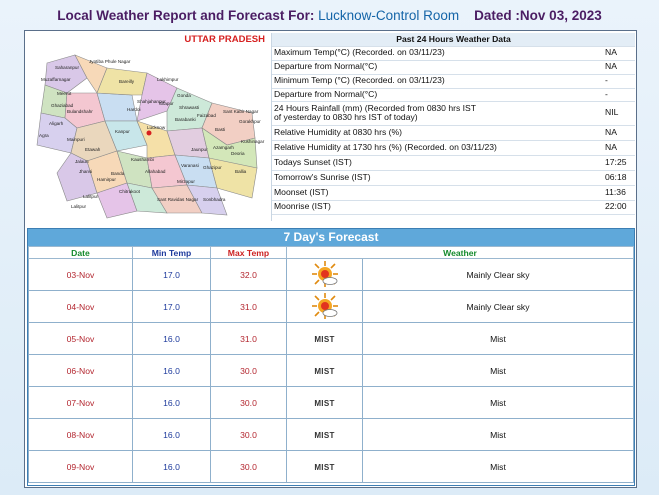 The height and width of the screenshot is (495, 659). Describe the element at coordinates (67, 67) in the screenshot. I see `district-label: Saharanpur` at that location.